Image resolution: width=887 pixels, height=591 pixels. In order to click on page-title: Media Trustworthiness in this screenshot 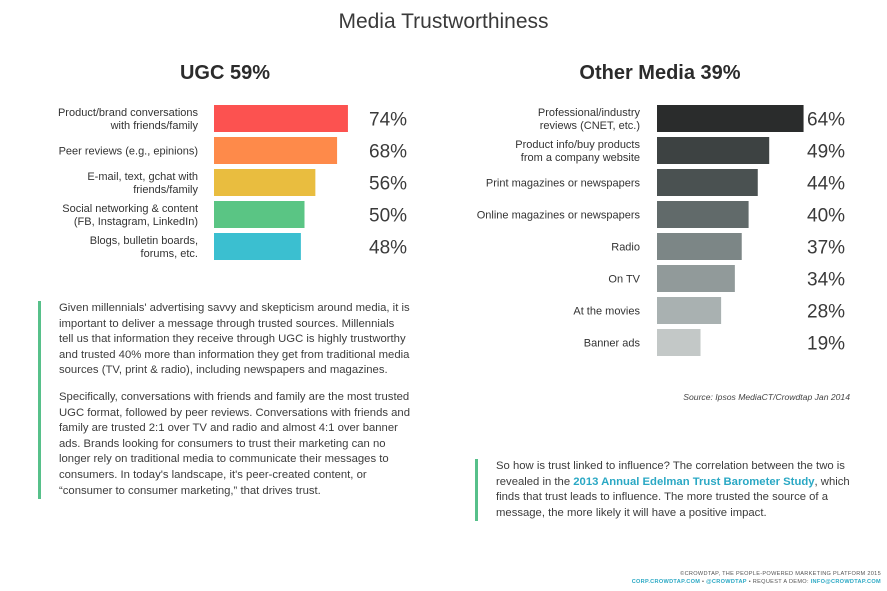, I will do `click(443, 21)`.